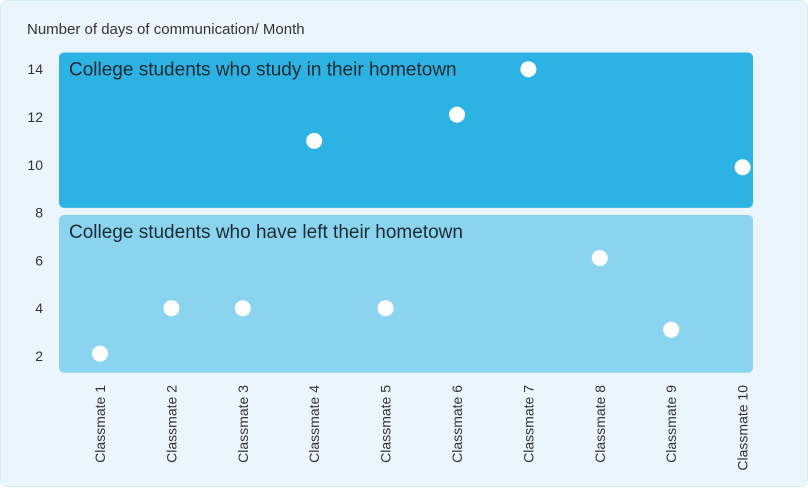 This screenshot has height=488, width=808. What do you see at coordinates (35, 69) in the screenshot?
I see `y-tick-label: 14` at bounding box center [35, 69].